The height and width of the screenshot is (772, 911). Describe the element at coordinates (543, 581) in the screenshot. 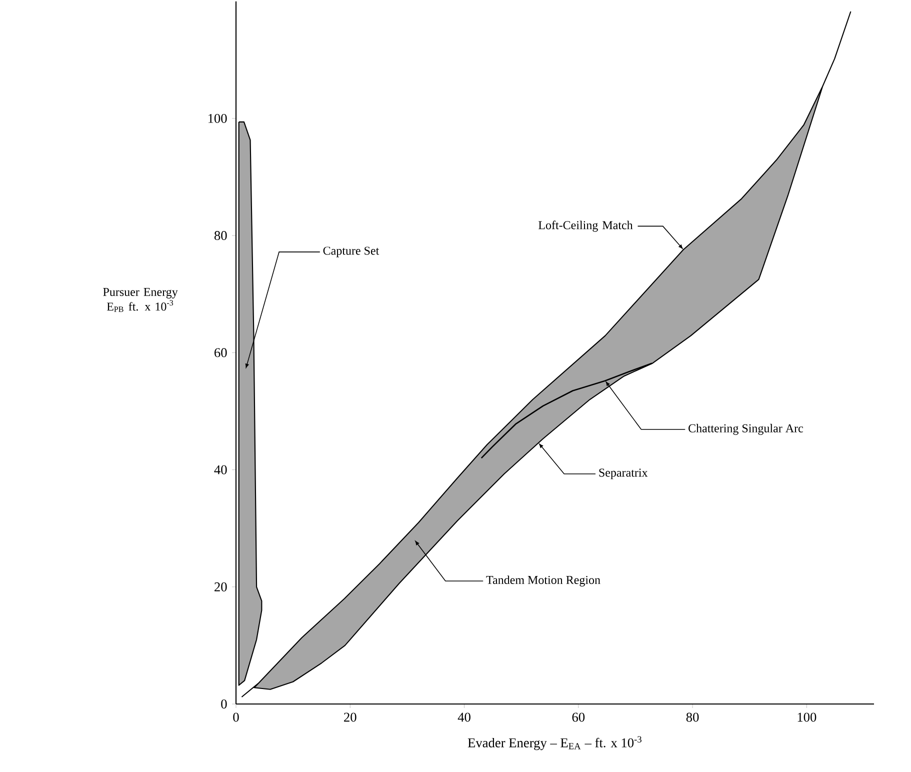

I see `annotation: Tandem Motion Region` at that location.